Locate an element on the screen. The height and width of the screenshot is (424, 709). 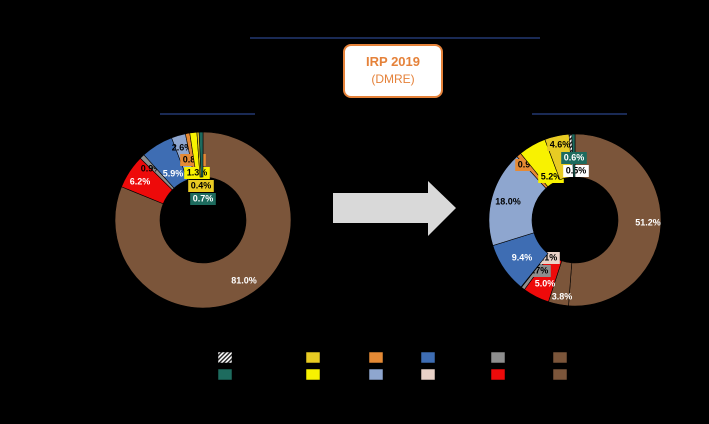
legend is located at coordinates (392, 366).